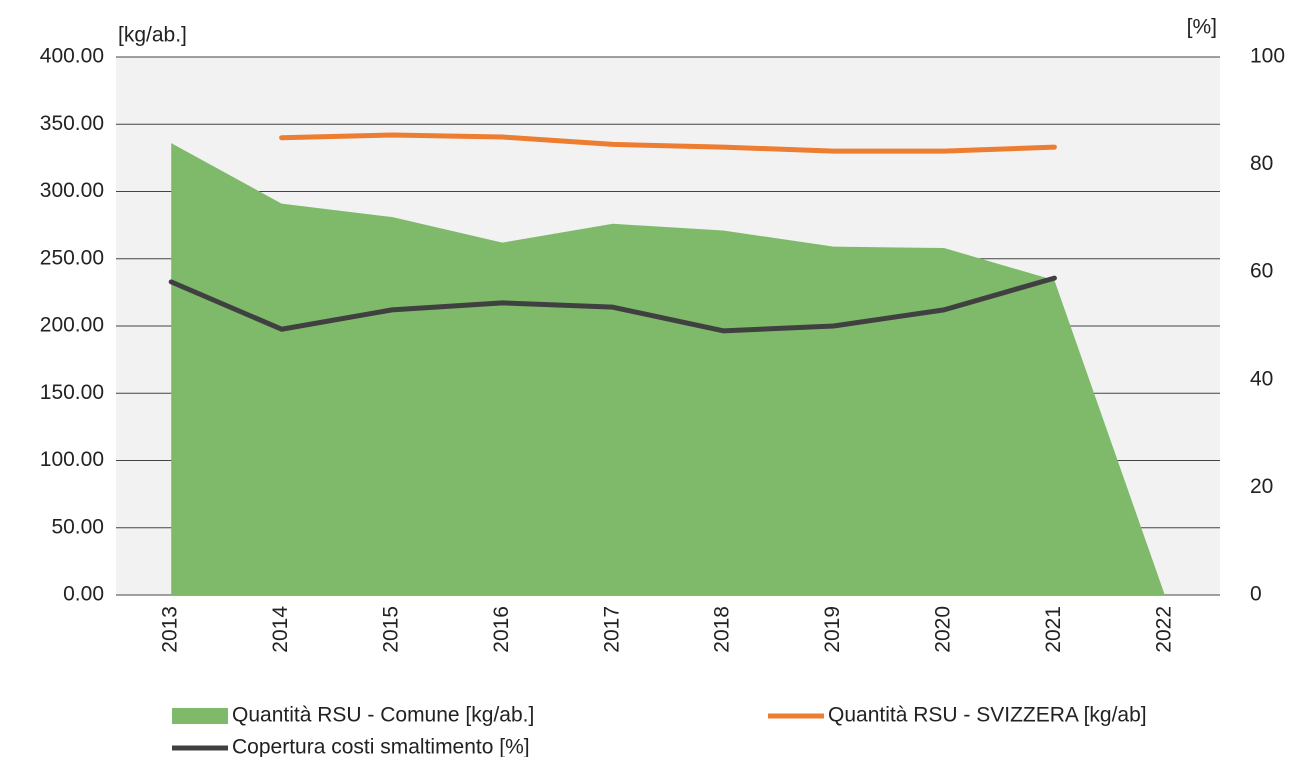  I want to click on legend-swatch, so click(200, 716).